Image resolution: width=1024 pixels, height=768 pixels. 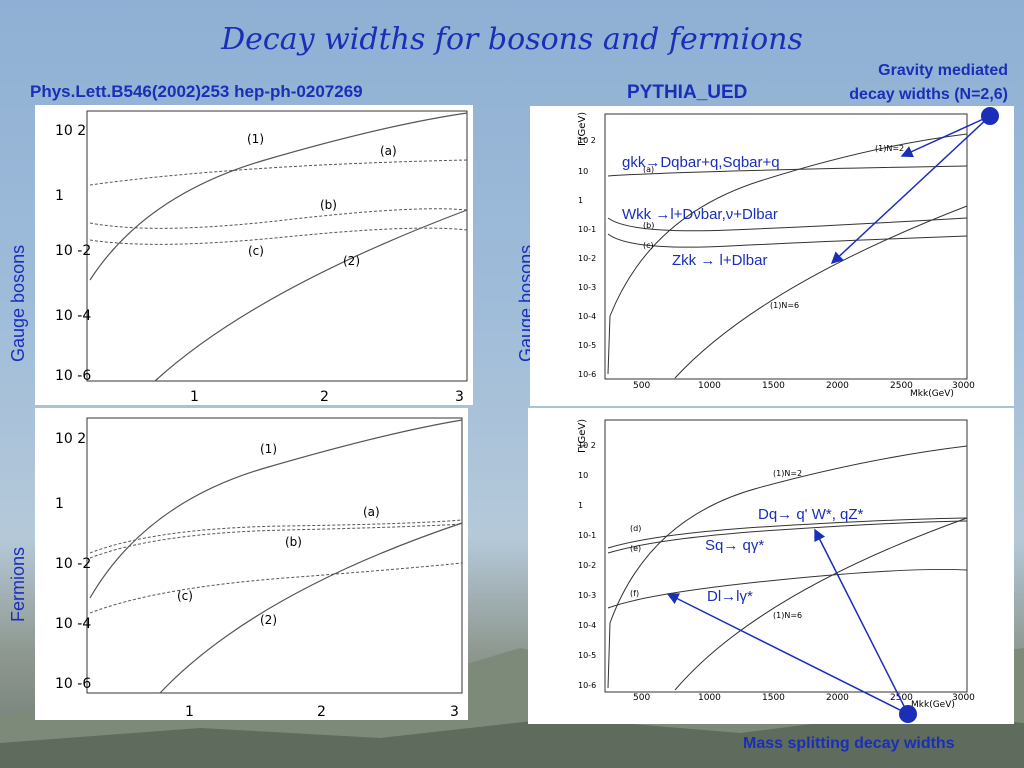 I want to click on gravity-dot, so click(x=990, y=116).